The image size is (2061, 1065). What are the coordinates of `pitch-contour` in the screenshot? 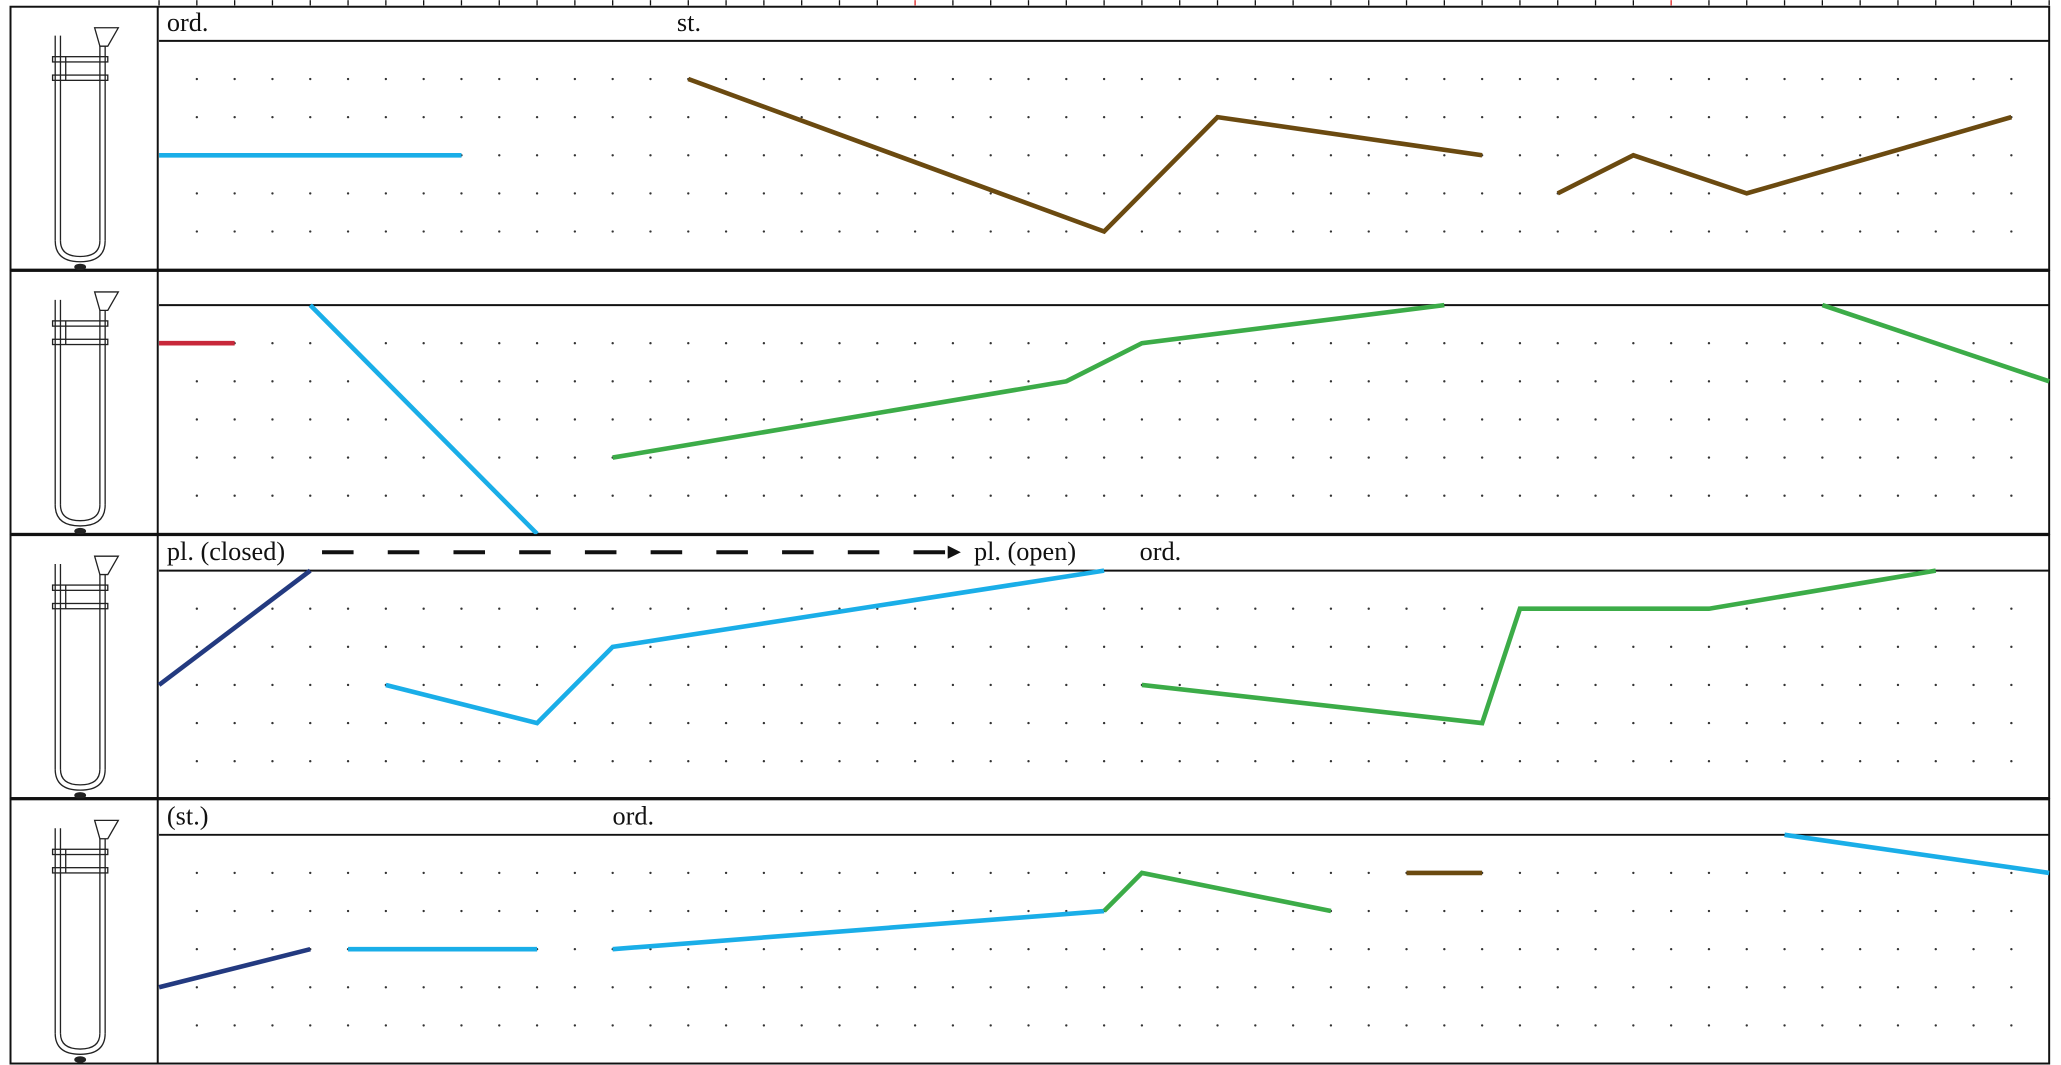 It's located at (234, 627).